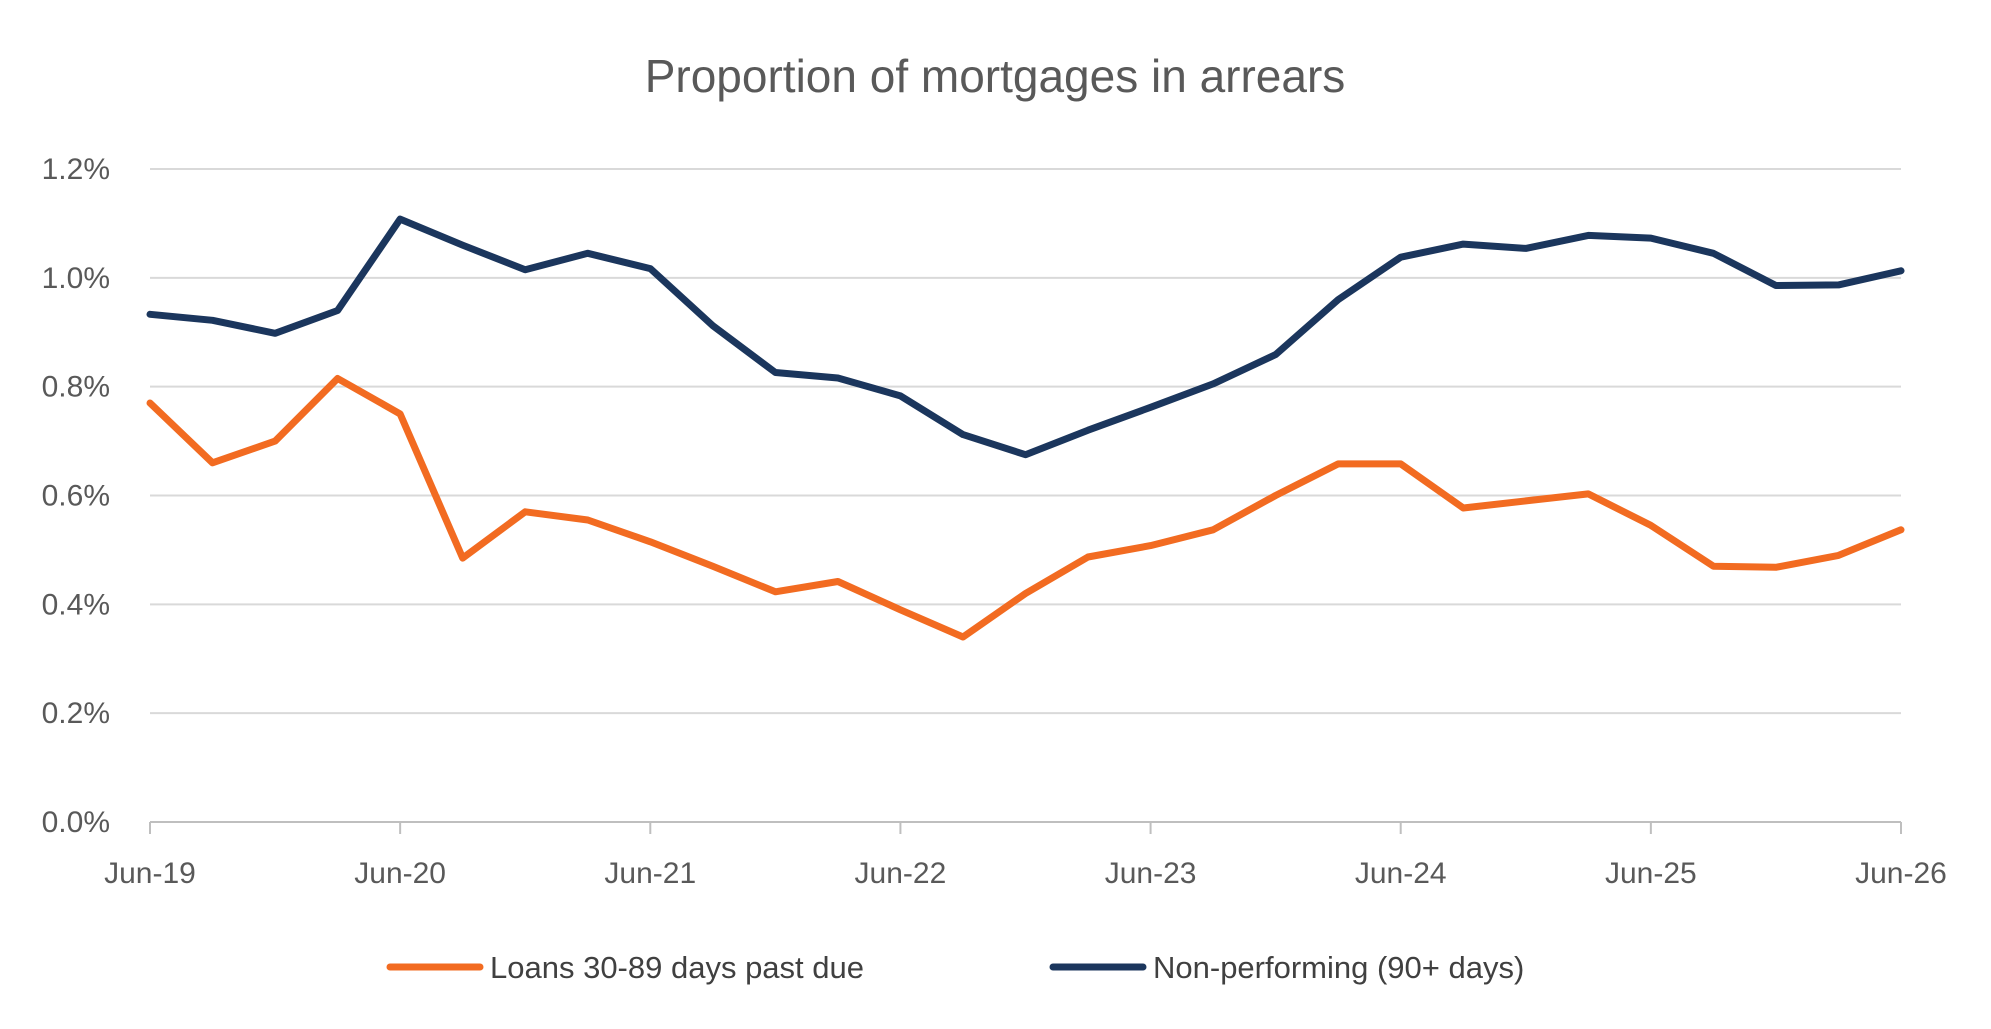 This screenshot has width=1991, height=1029. Describe the element at coordinates (1651, 873) in the screenshot. I see `x-tick-label: Jun-25` at that location.